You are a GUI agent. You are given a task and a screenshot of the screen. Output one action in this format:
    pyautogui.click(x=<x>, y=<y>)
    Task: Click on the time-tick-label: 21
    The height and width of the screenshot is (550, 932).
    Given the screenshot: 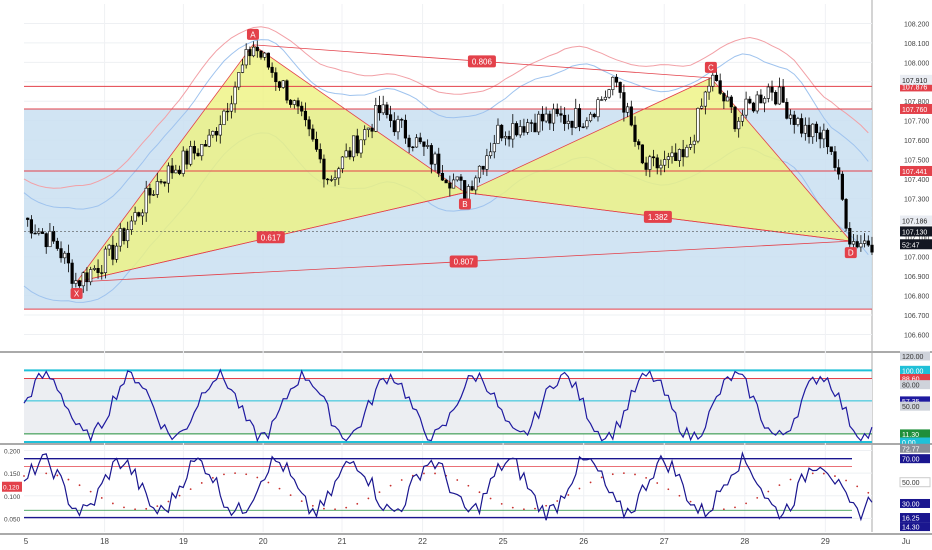 What is the action you would take?
    pyautogui.click(x=342, y=541)
    